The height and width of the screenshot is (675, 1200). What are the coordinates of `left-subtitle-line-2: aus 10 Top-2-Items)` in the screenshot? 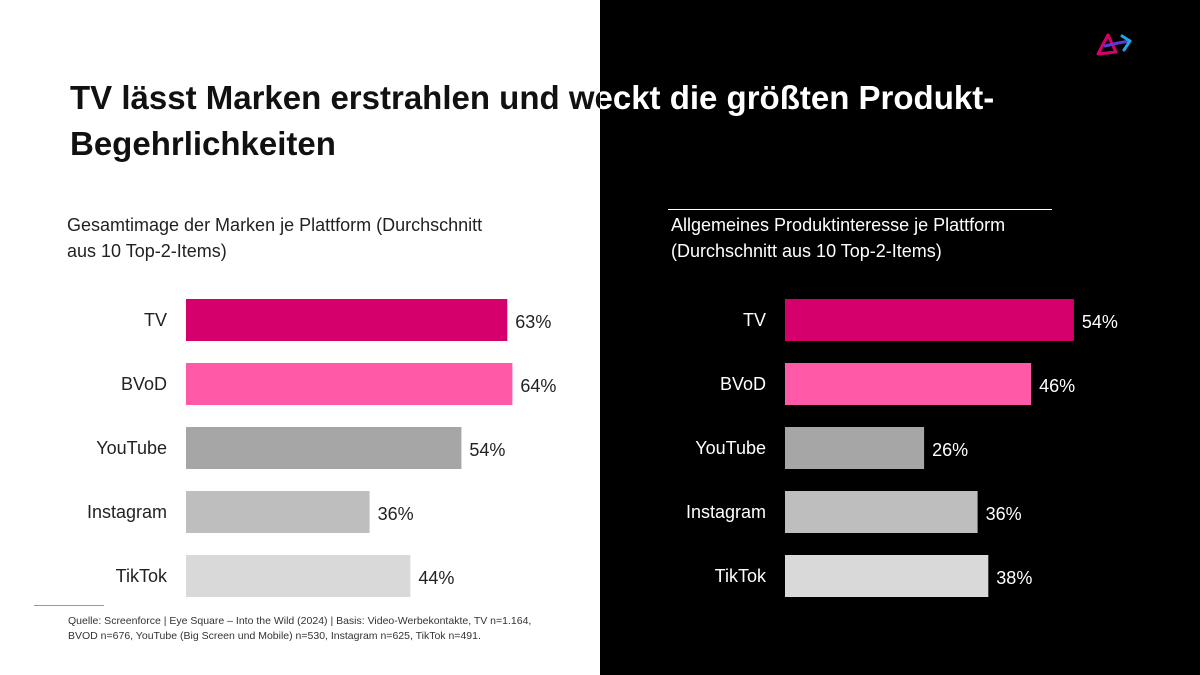 It's located at (147, 251).